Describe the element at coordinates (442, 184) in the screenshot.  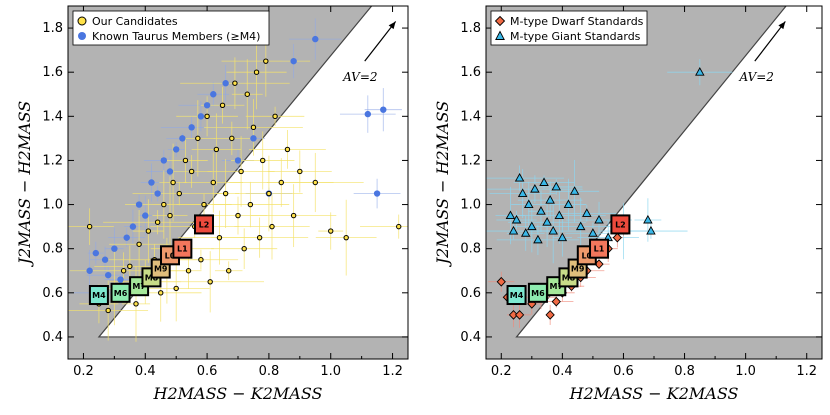
I see `y-axis-label: J2MASS − H2MASS` at that location.